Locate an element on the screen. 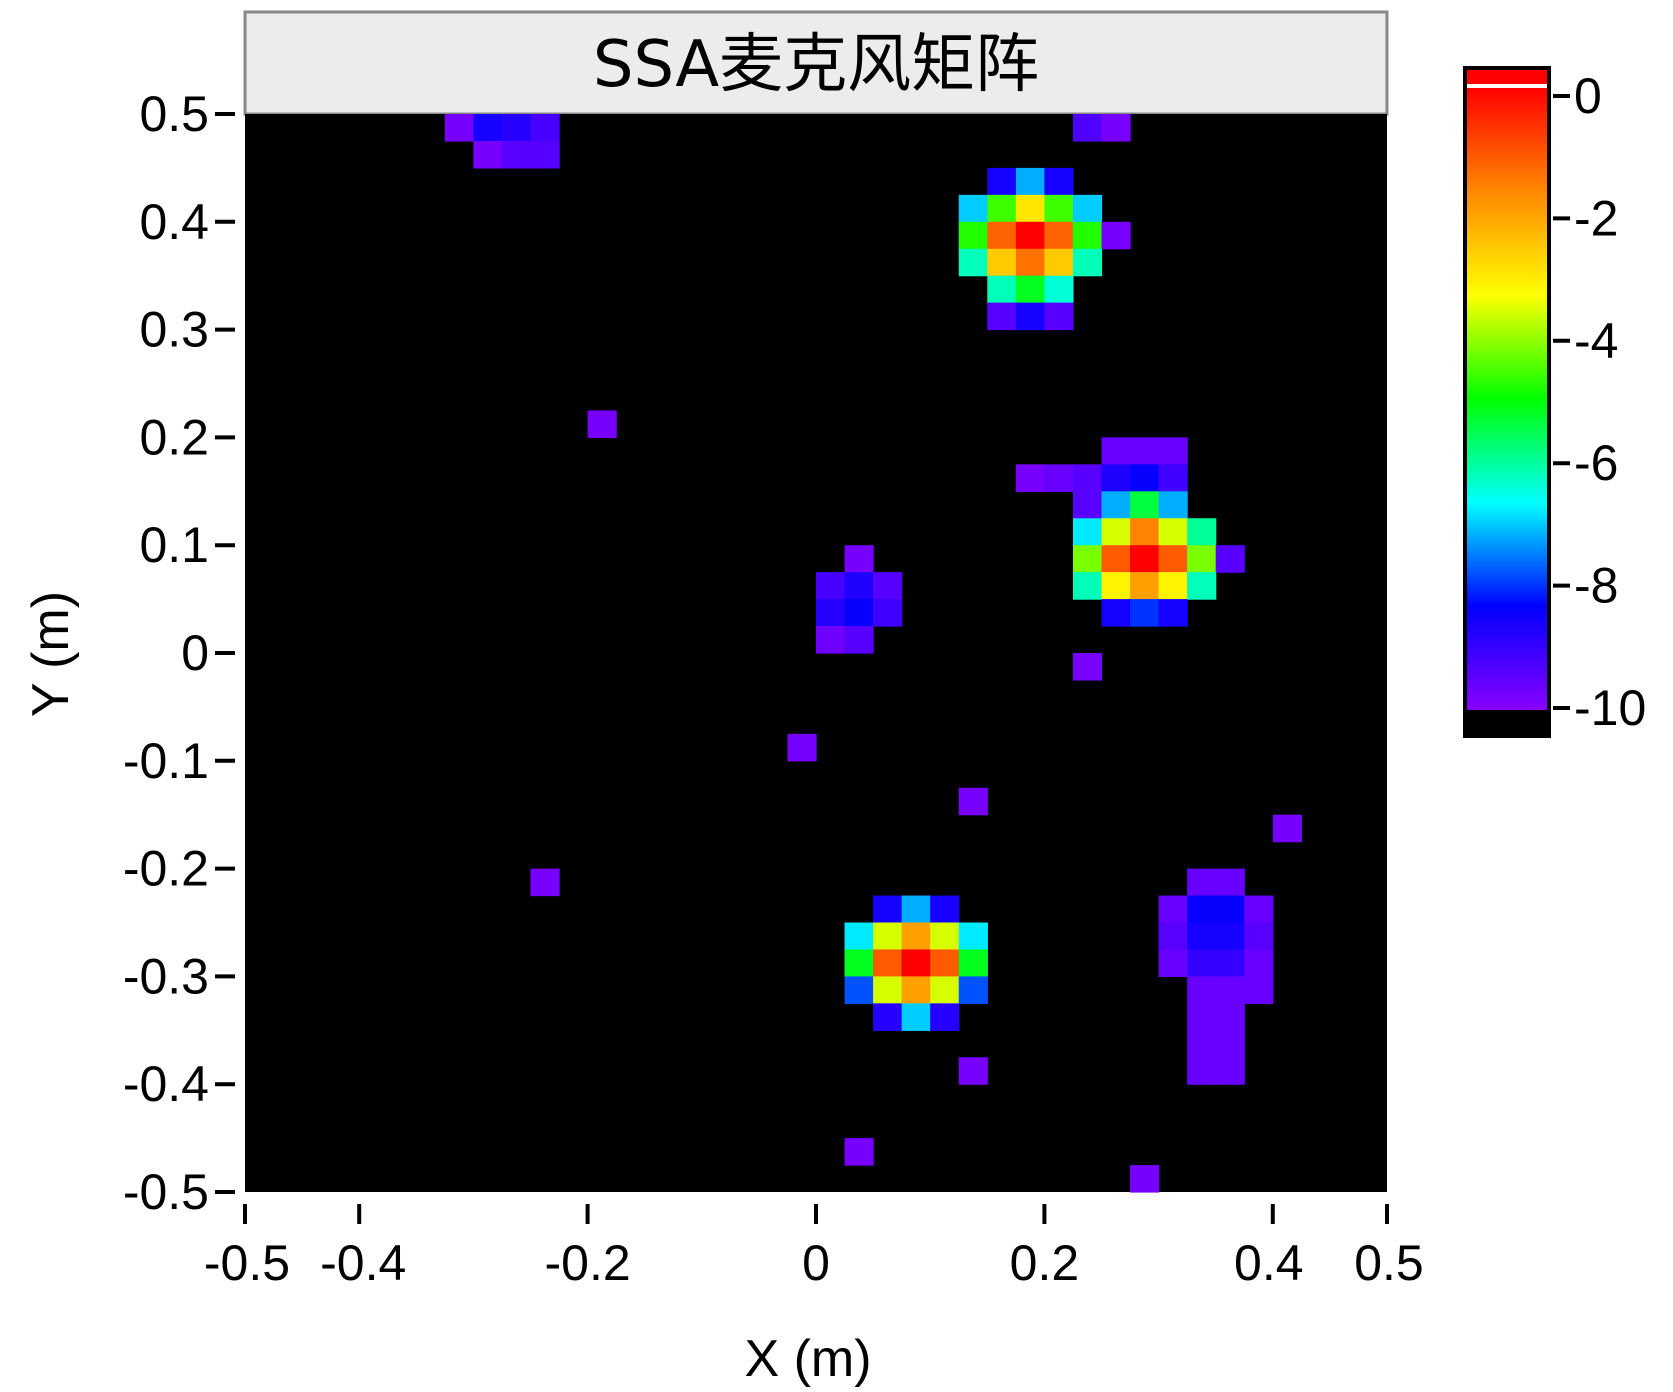  x-tick-label: -0.2 is located at coordinates (588, 1263).